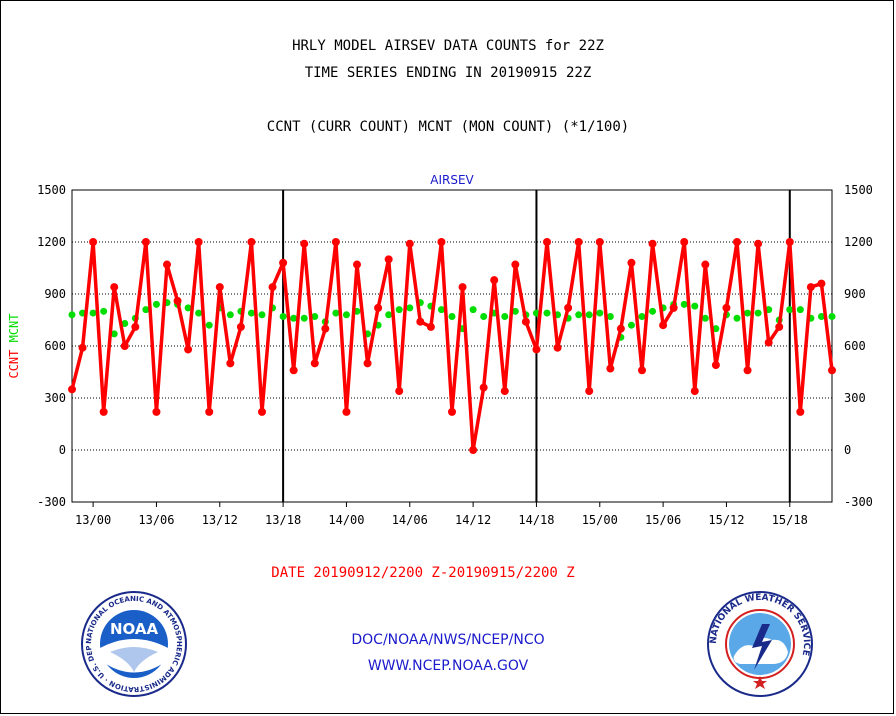 Image resolution: width=896 pixels, height=716 pixels. What do you see at coordinates (448, 46) in the screenshot?
I see `chart-title-line-1: HRLY MODEL AIRSEV DATA COUNTS for 22Z` at bounding box center [448, 46].